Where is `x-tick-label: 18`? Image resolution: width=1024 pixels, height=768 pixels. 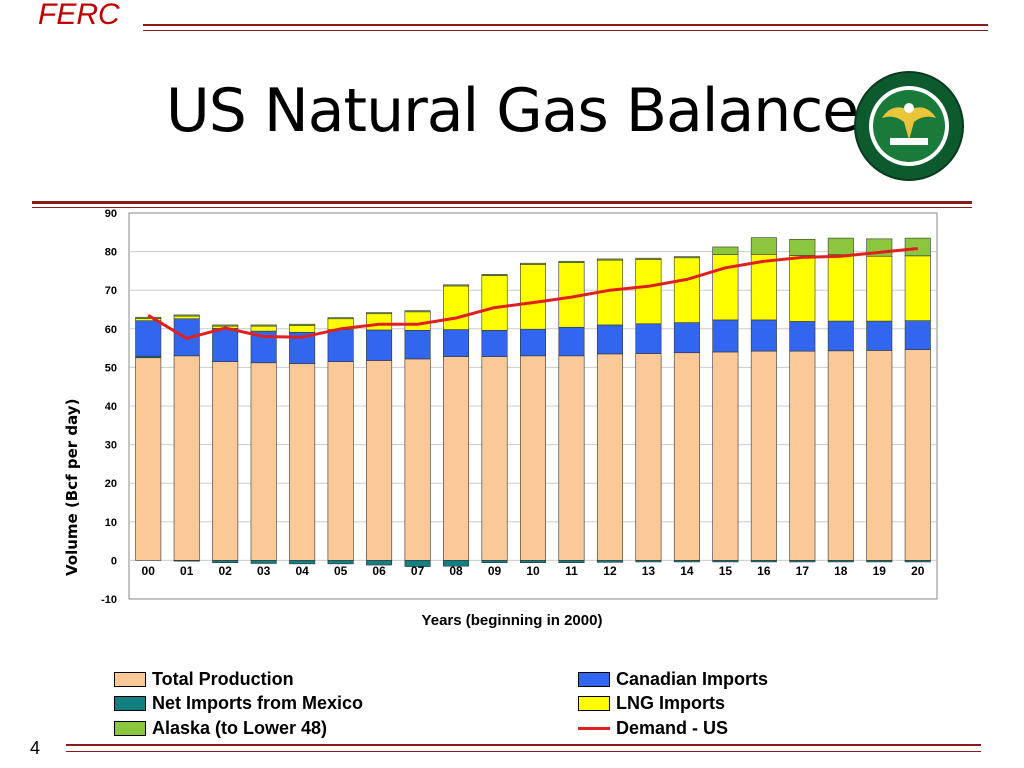 x-tick-label: 18 is located at coordinates (841, 571).